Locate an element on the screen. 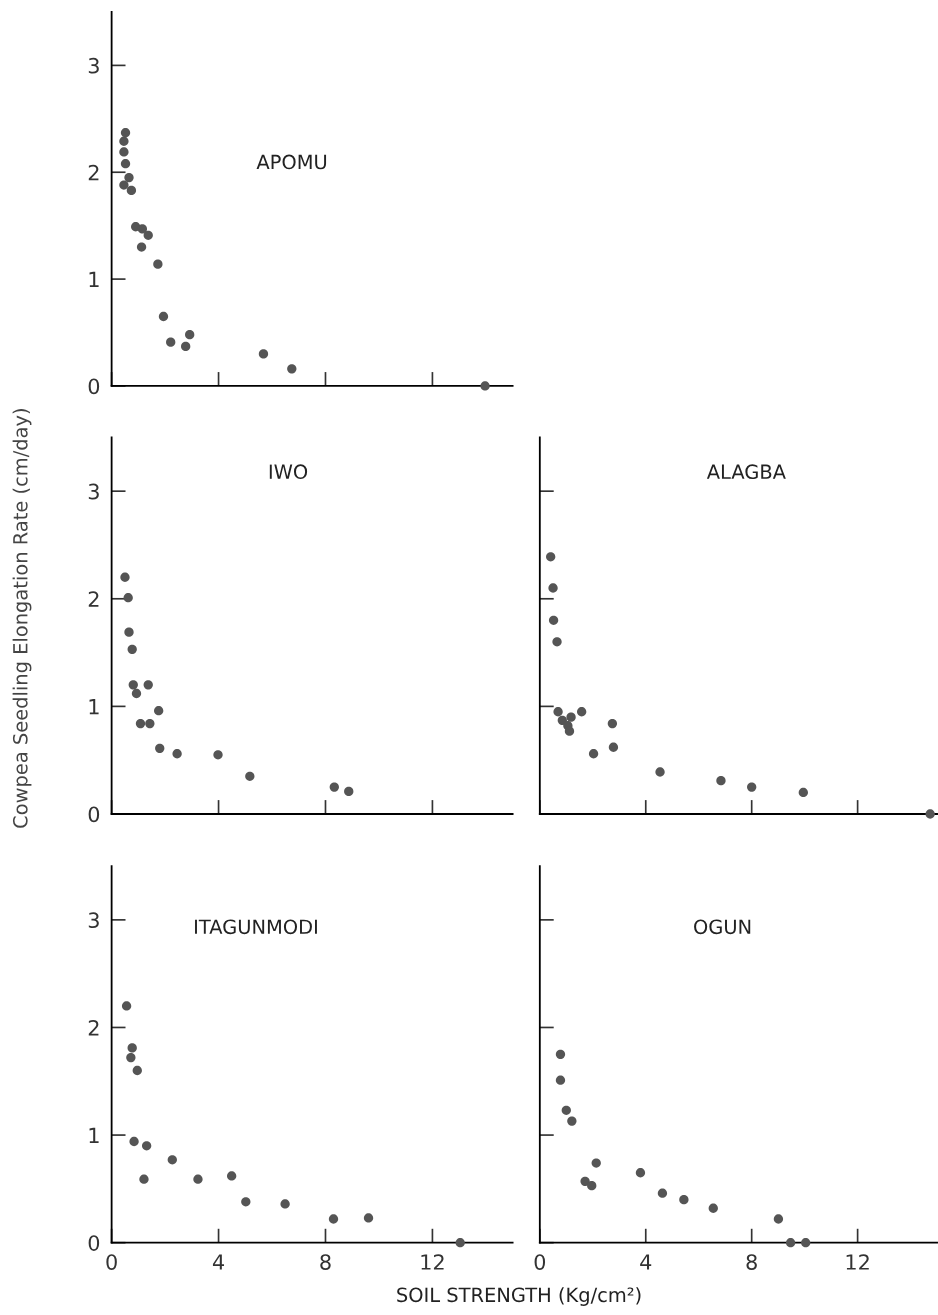  text: ALAGBA is located at coordinates (746, 472).